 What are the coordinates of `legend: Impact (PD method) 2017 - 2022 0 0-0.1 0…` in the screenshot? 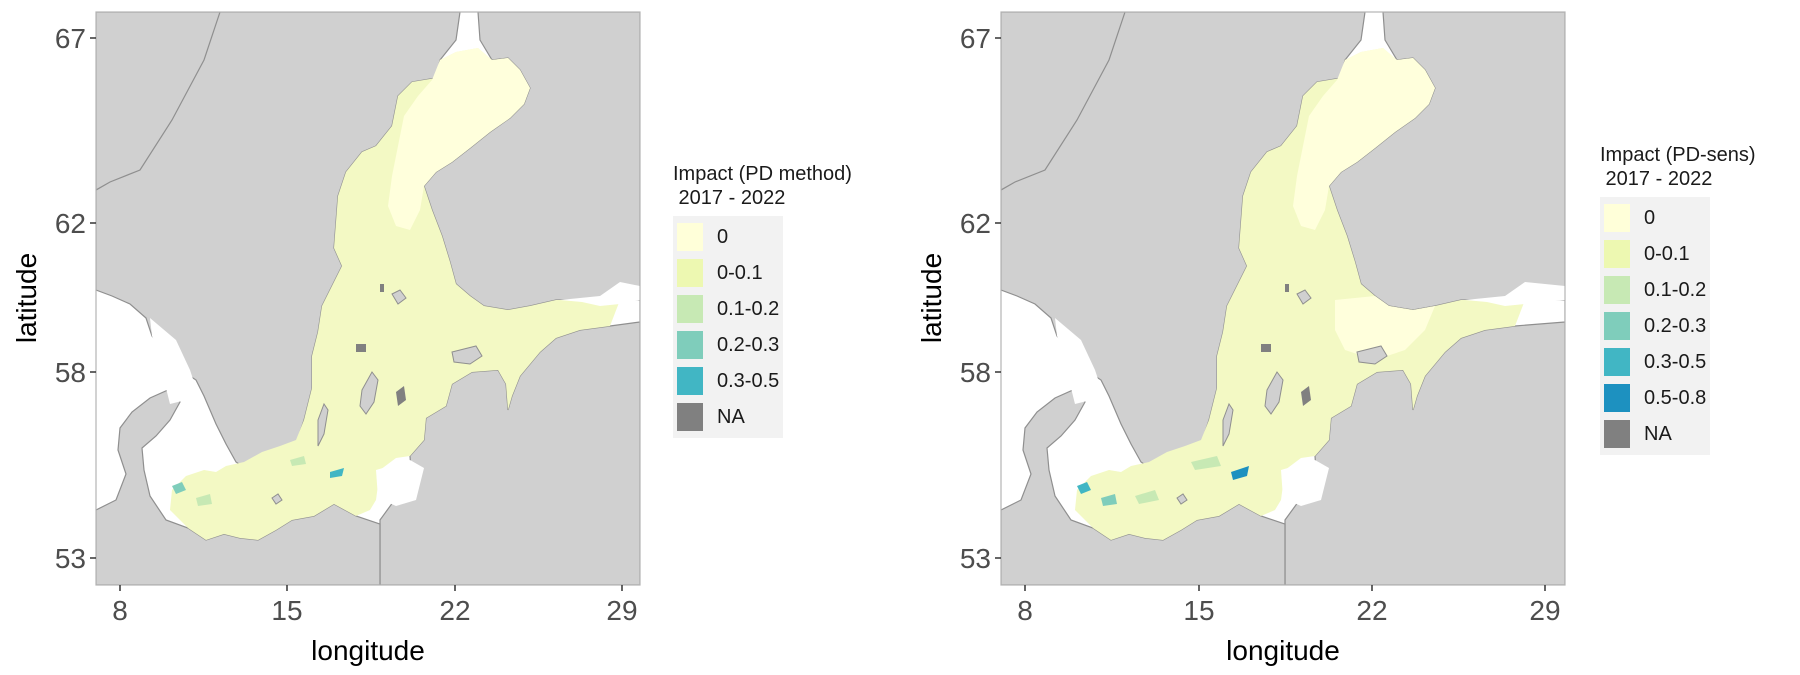 It's located at (762, 300).